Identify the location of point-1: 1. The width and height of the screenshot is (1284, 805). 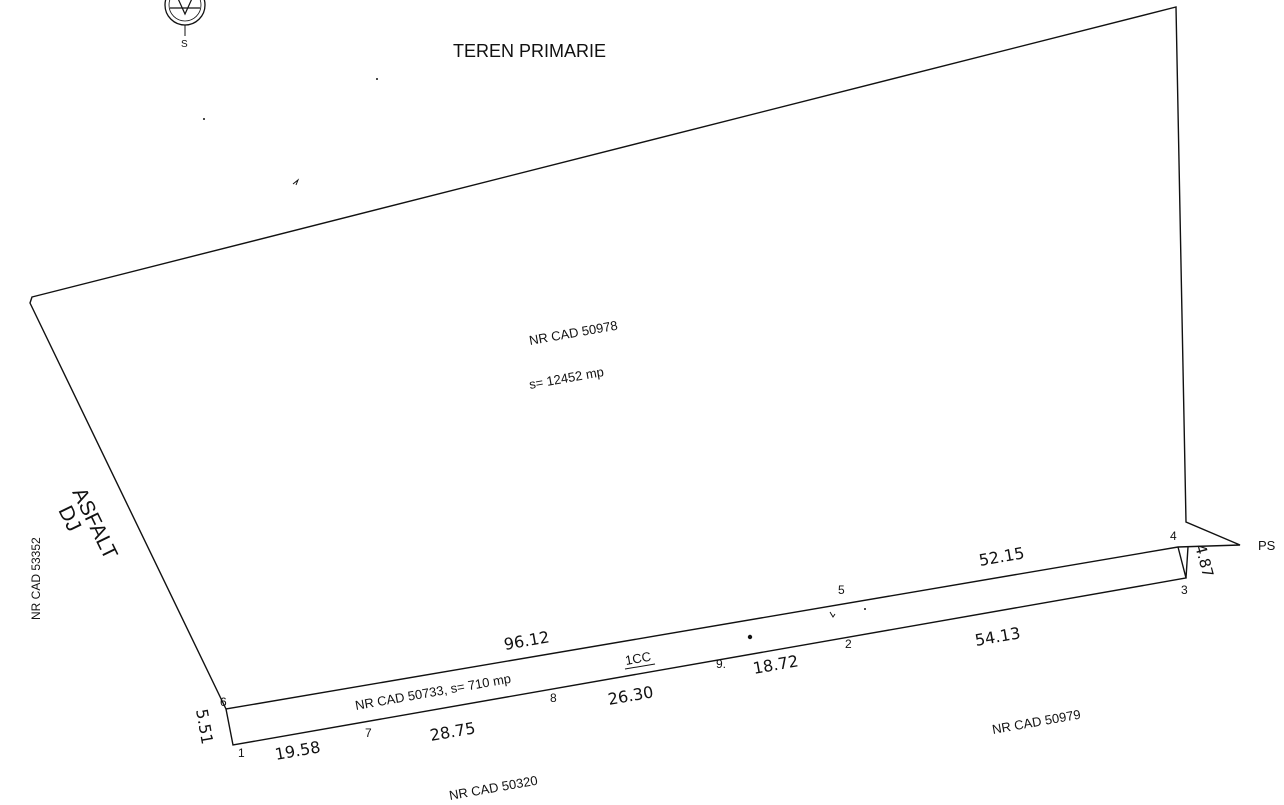
(241, 753).